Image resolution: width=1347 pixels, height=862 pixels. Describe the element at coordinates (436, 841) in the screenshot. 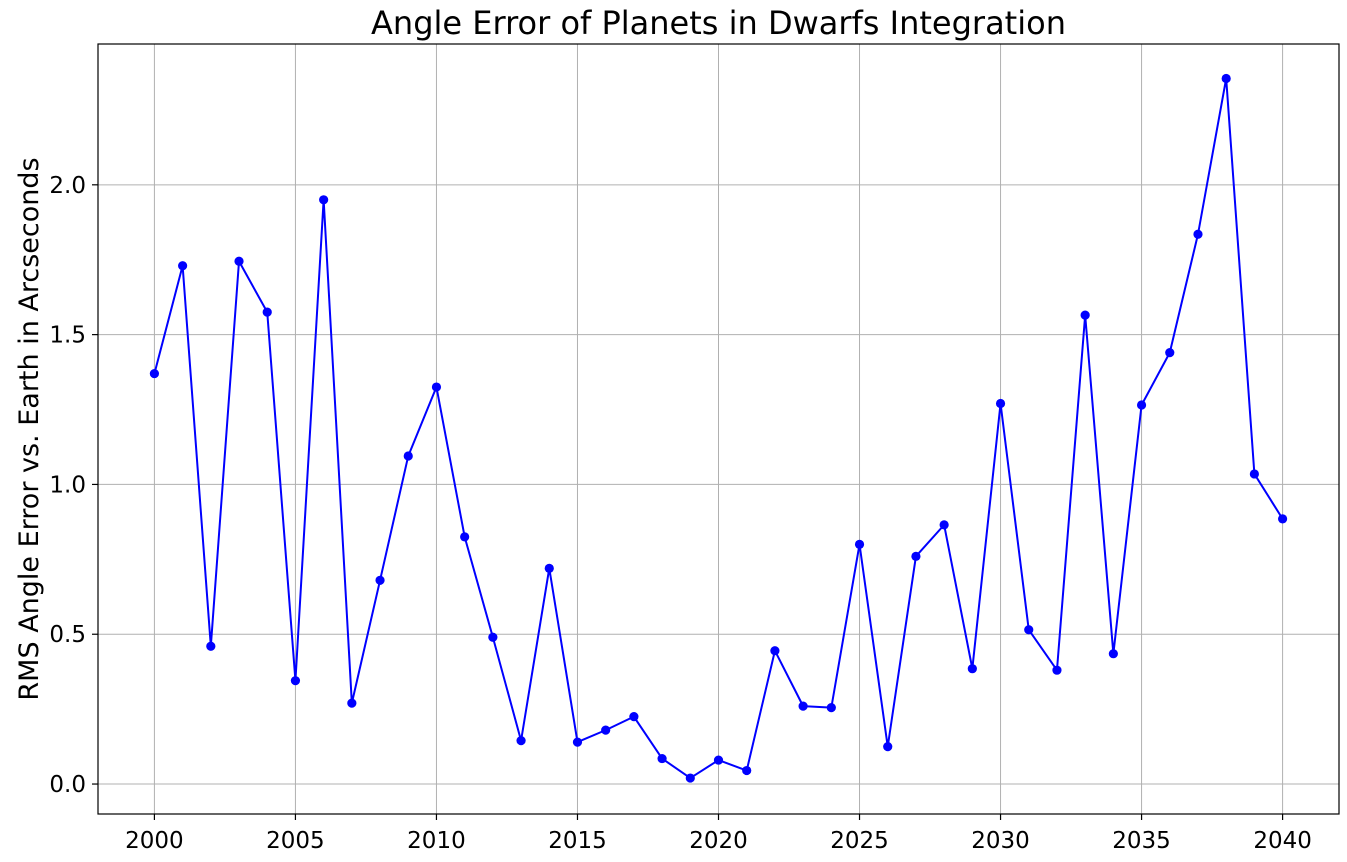

I see `x-tick-label: 2010` at that location.